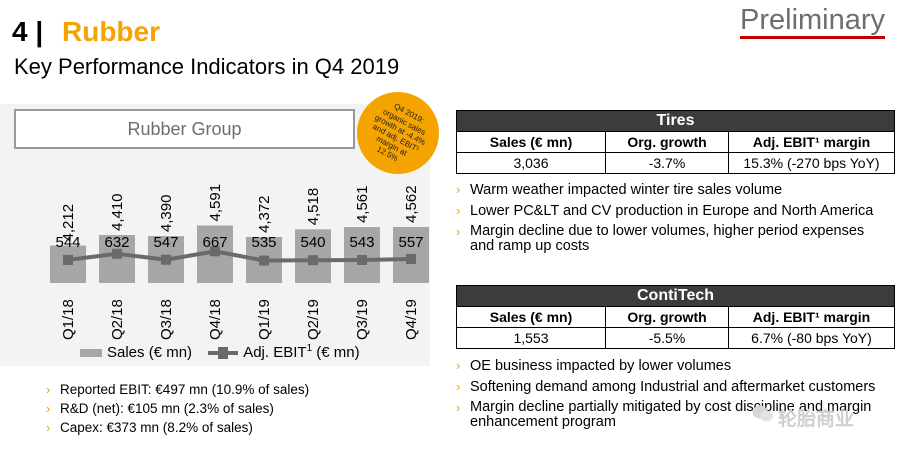 The width and height of the screenshot is (915, 459). Describe the element at coordinates (160, 408) in the screenshot. I see `left-bullet: › R&D (net): €105 mn (2.3% of sales)` at that location.